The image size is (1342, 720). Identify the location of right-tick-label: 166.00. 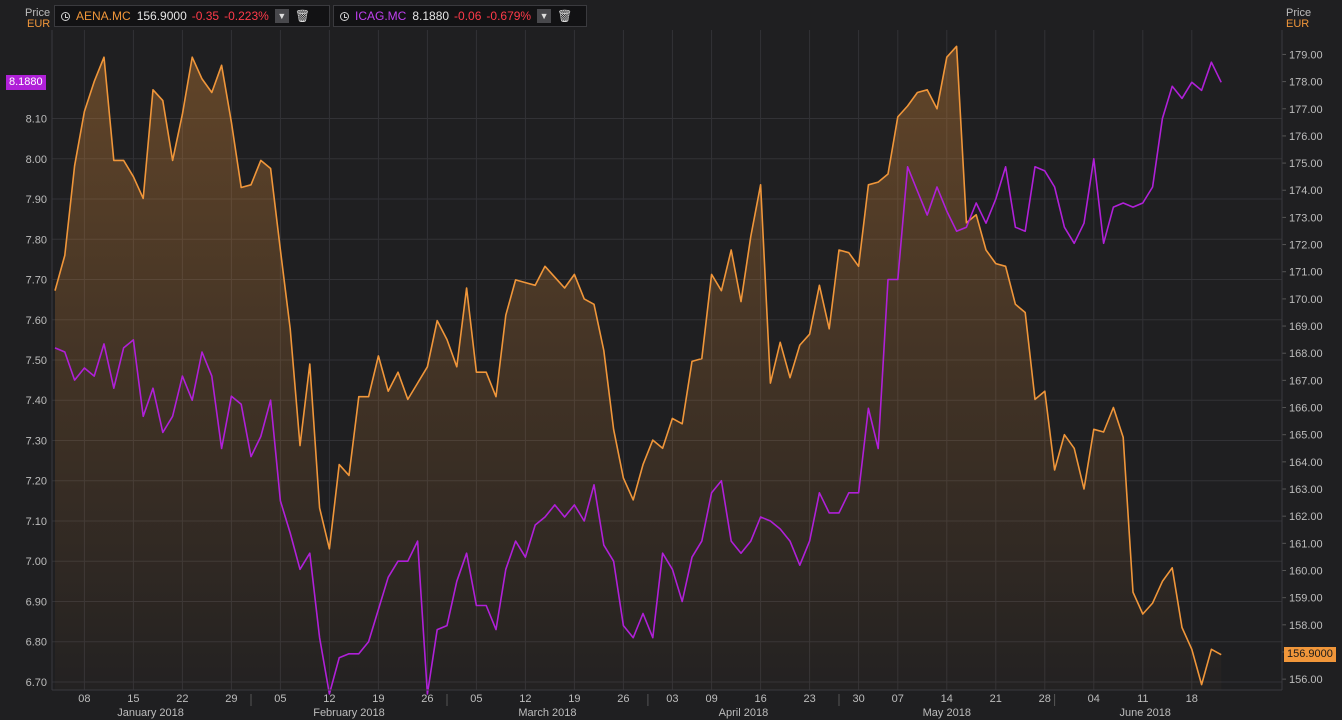
(1306, 409).